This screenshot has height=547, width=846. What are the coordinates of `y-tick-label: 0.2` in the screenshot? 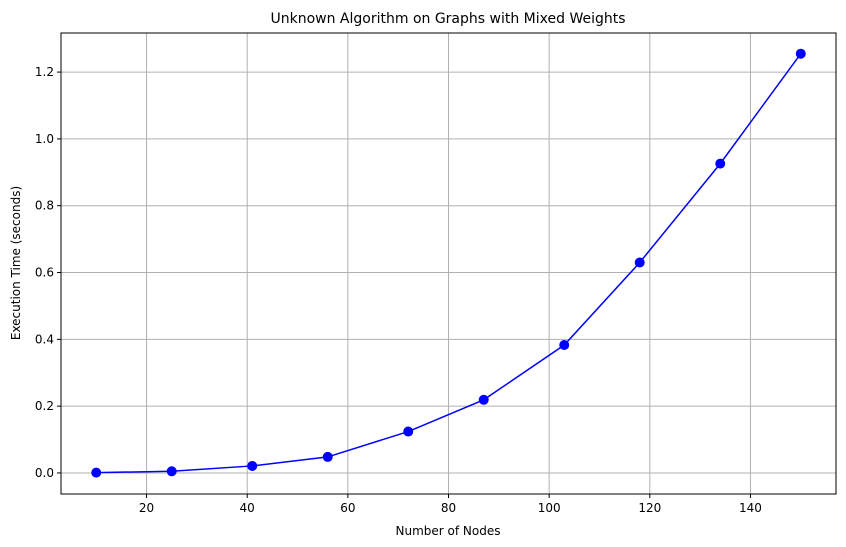 It's located at (44, 406).